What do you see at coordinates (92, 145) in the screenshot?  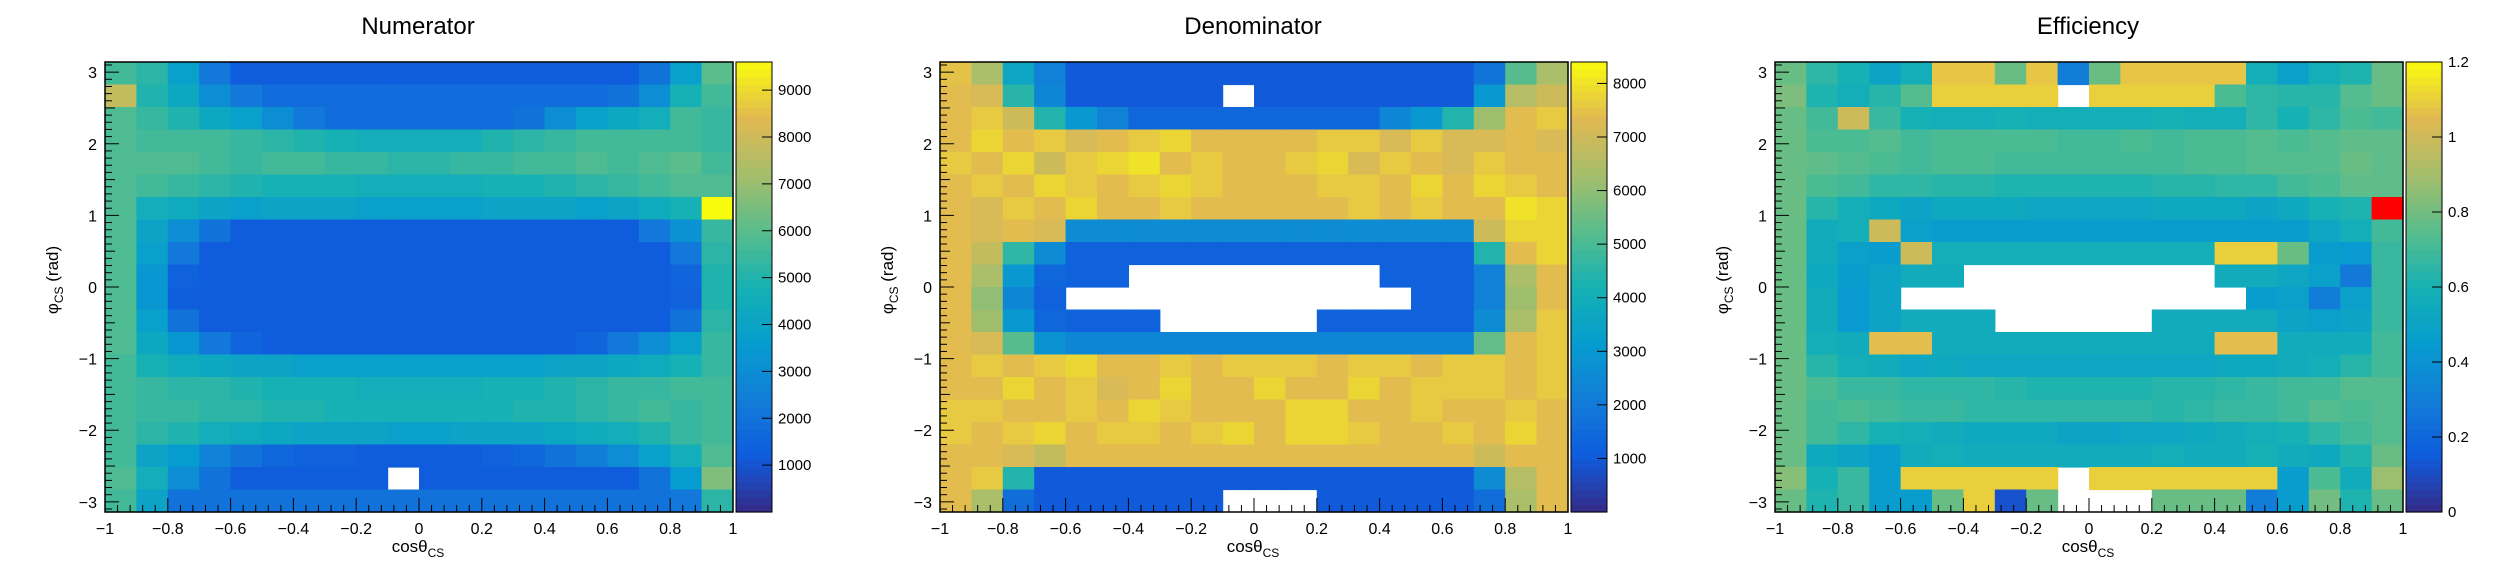 I see `y-tick-label: 2` at bounding box center [92, 145].